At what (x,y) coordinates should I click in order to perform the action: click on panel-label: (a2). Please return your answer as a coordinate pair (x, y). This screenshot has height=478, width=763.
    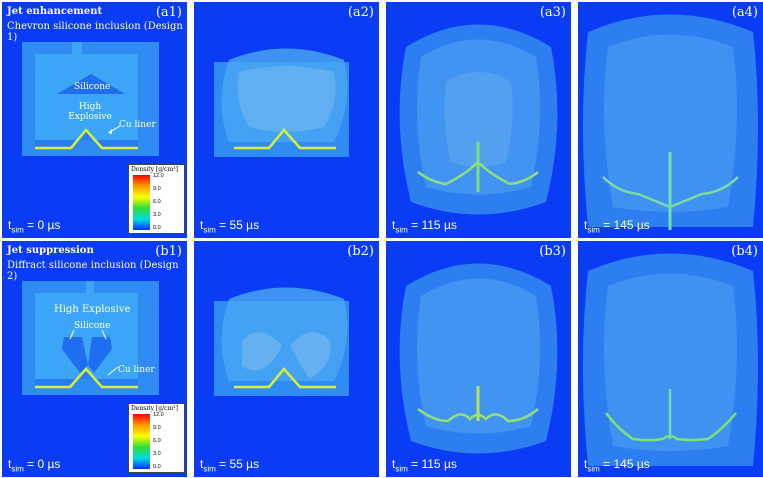
    Looking at the image, I should click on (360, 12).